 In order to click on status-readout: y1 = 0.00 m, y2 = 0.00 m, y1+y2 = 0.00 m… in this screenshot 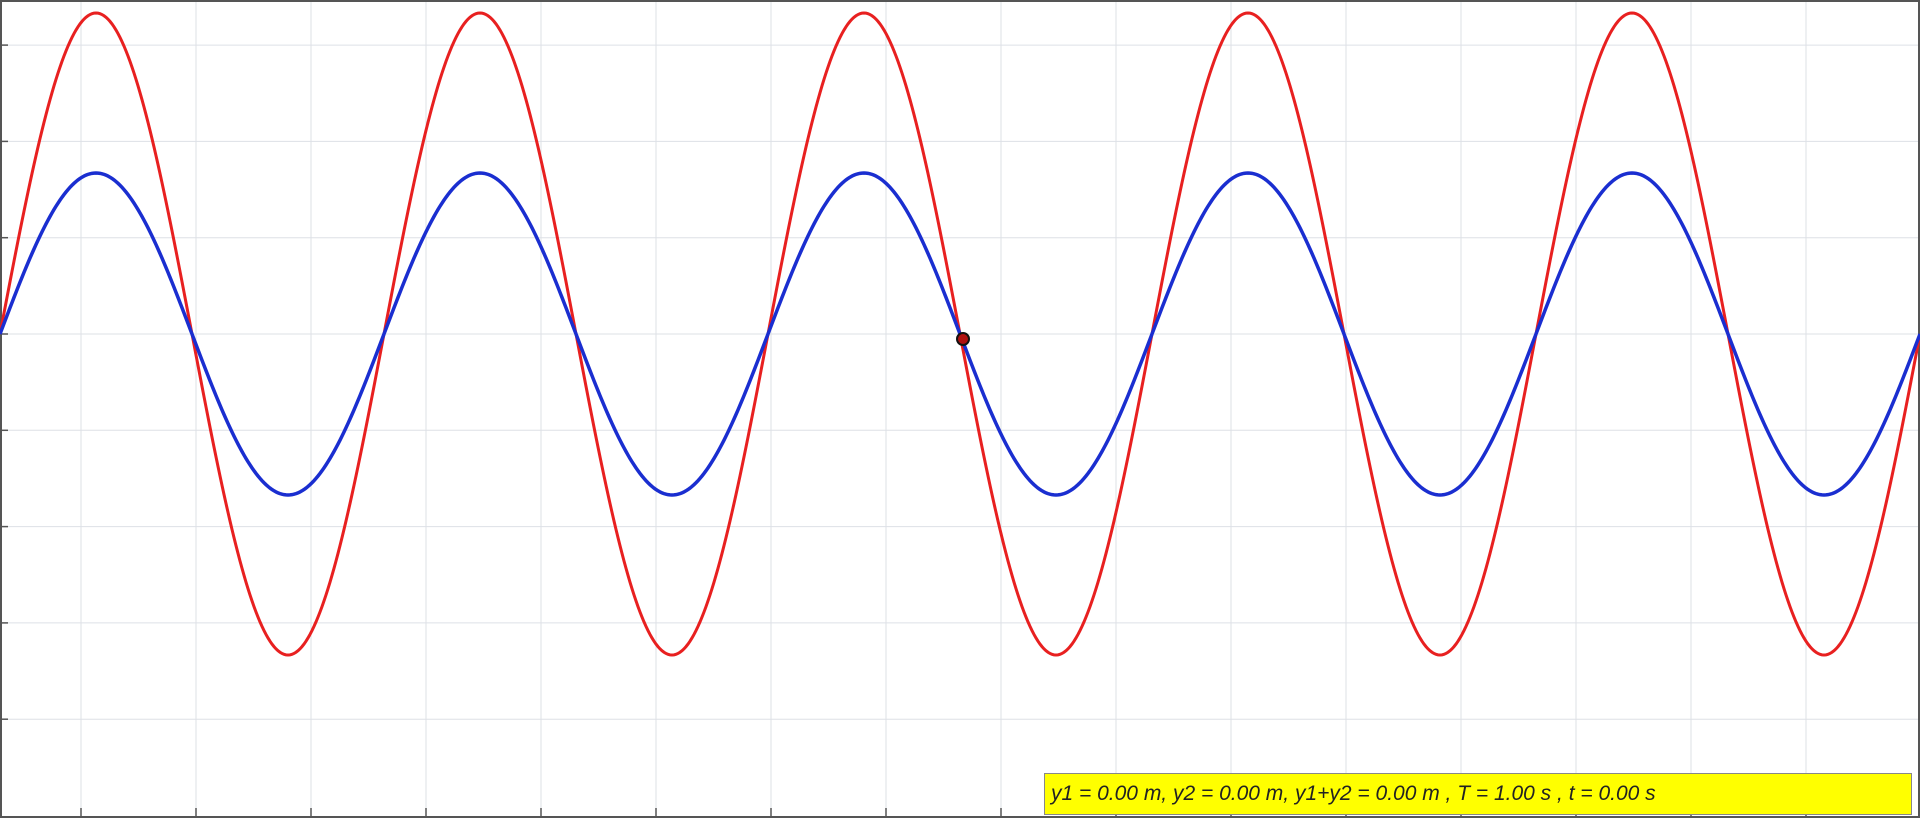, I will do `click(1478, 794)`.